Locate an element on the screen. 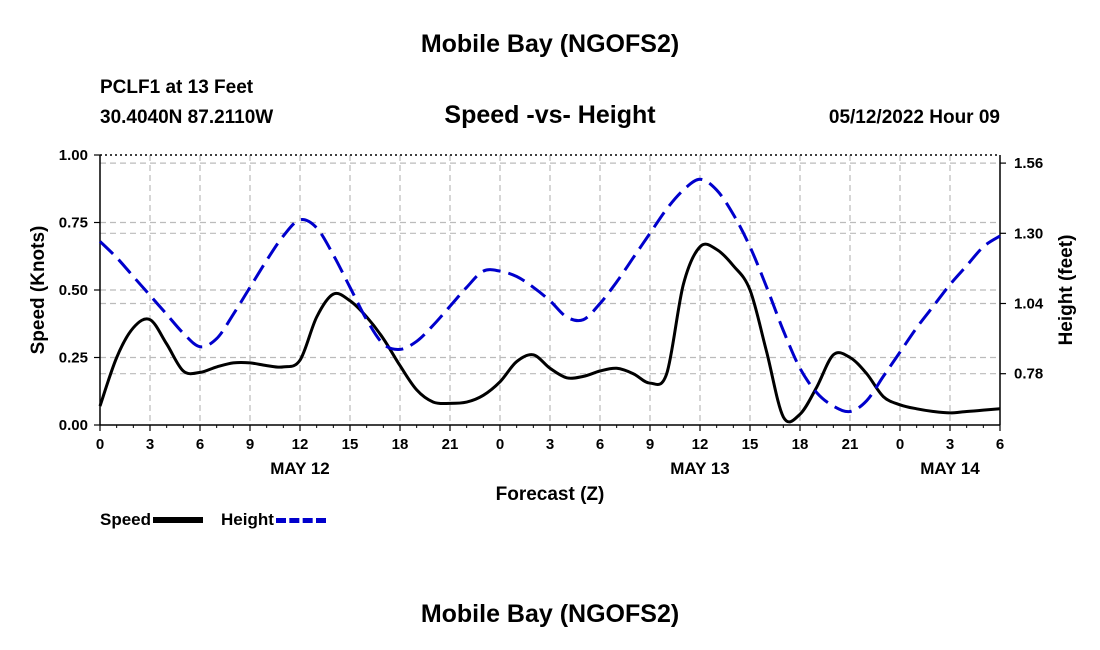  y-tick-label-left: 0.25 is located at coordinates (73, 358).